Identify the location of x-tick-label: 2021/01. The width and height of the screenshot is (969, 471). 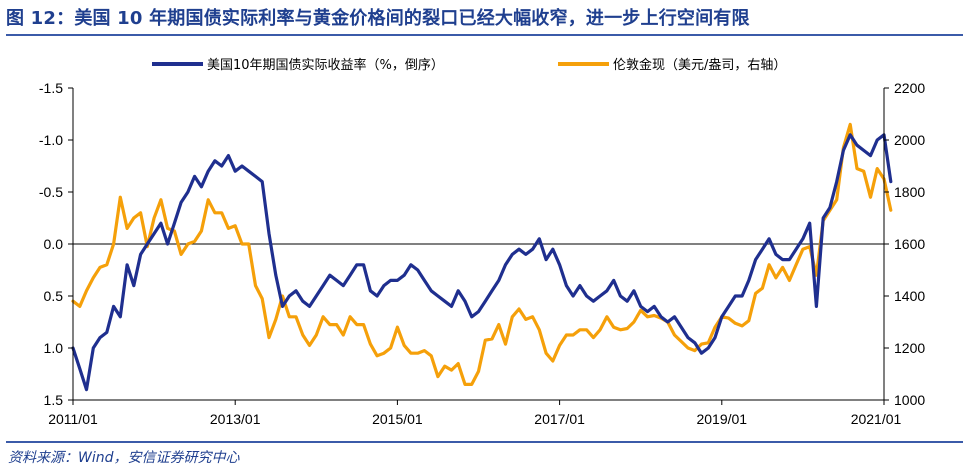
(876, 419).